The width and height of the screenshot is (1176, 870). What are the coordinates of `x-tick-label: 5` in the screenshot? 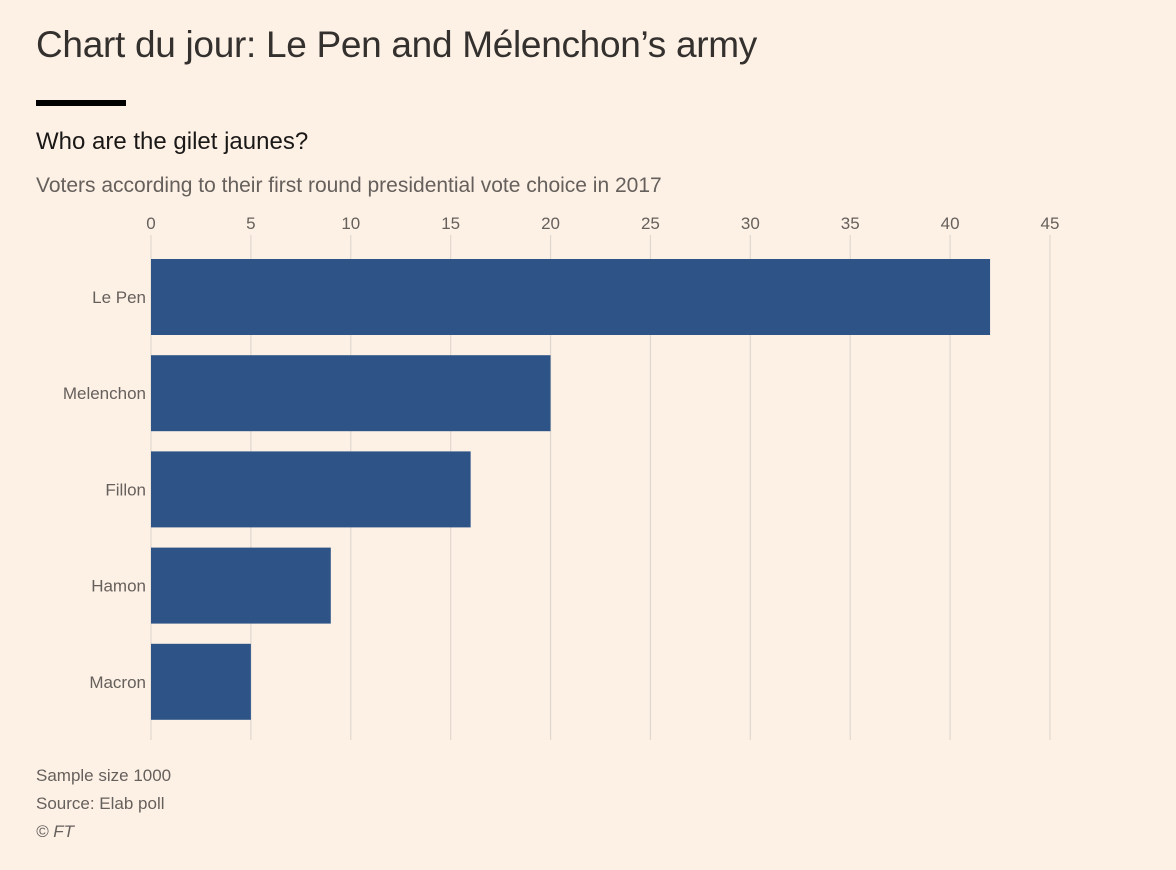 It's located at (250, 223).